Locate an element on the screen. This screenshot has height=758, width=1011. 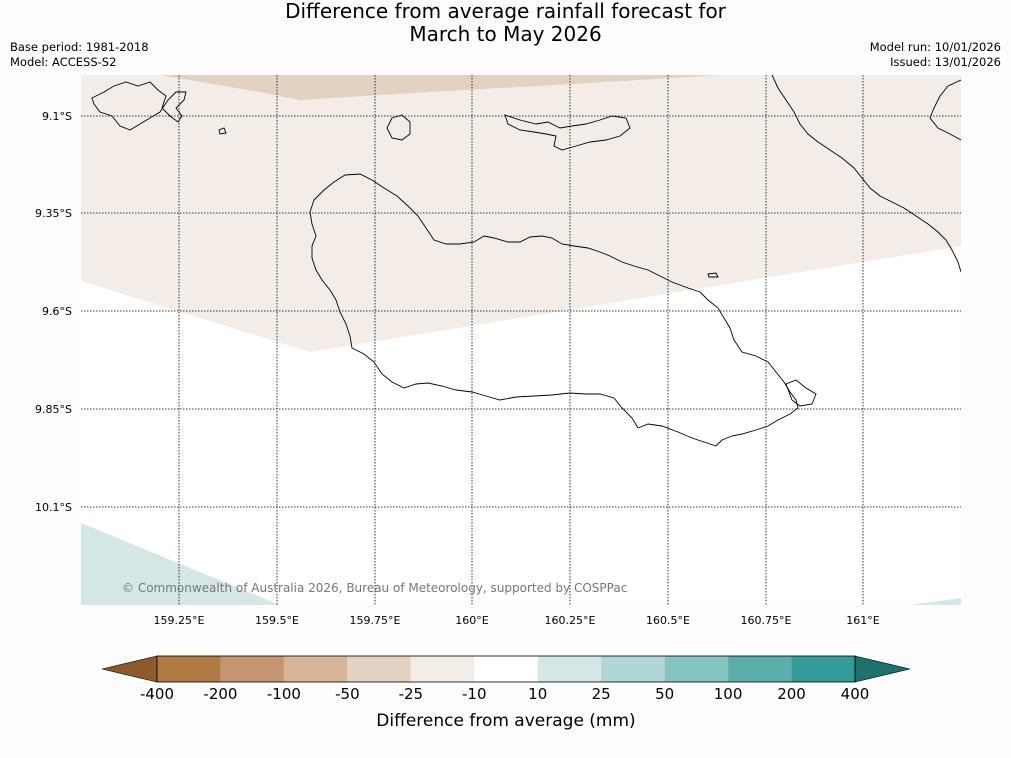
russell-islands-coastline is located at coordinates (139, 106).